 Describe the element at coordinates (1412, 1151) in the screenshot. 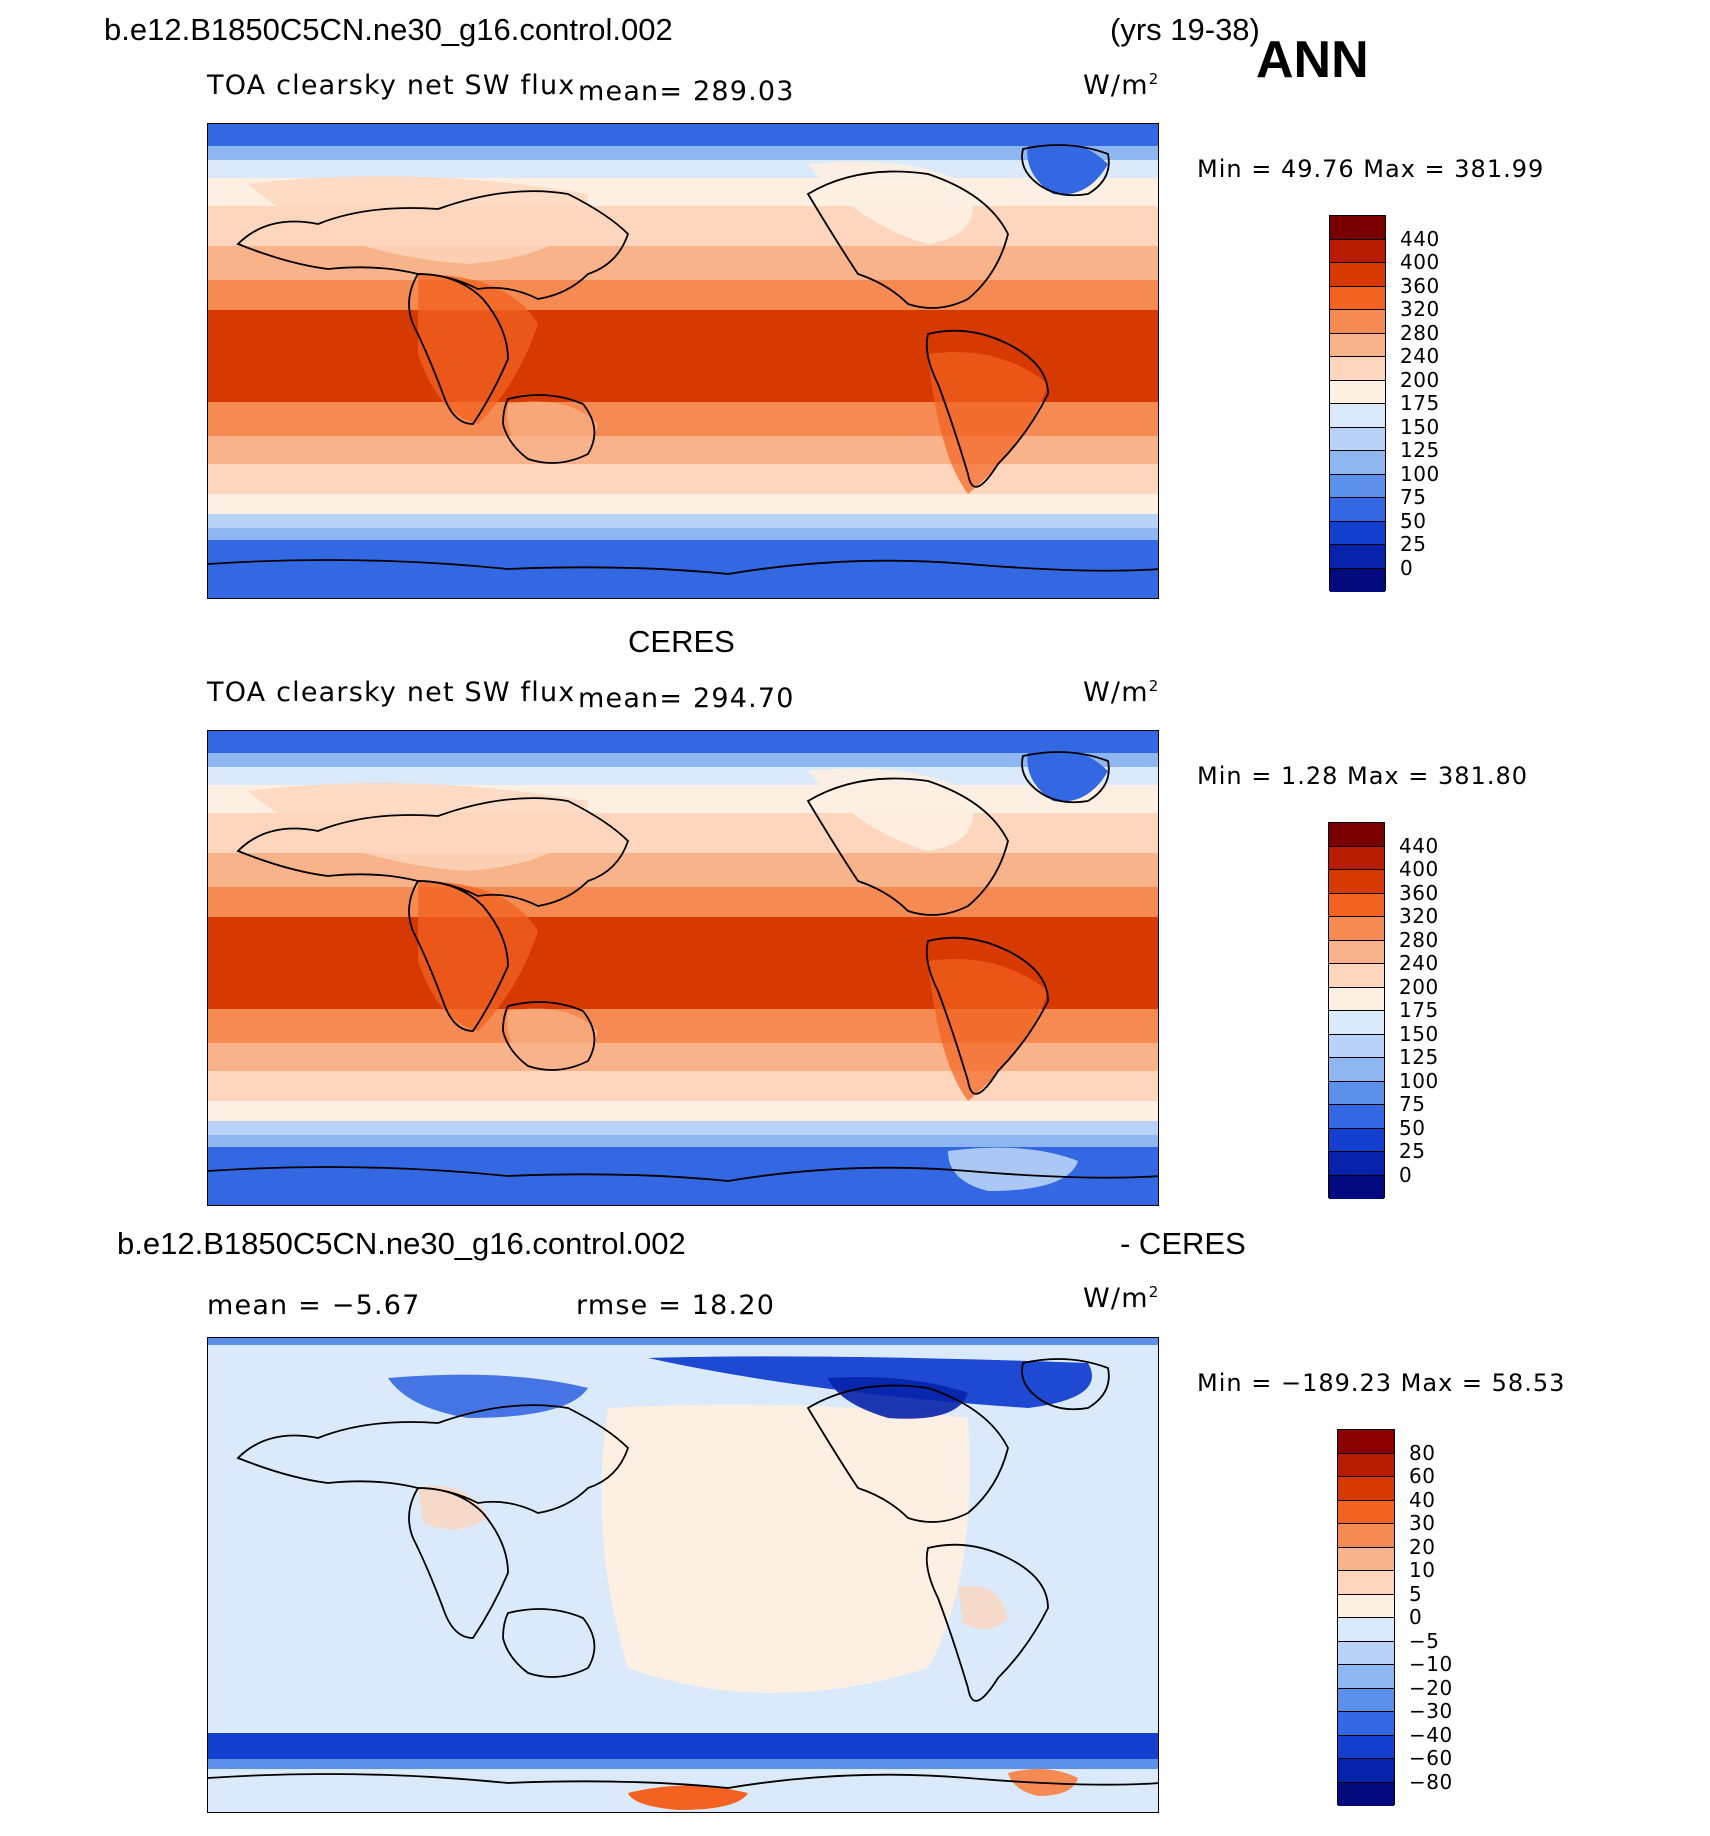

I see `colorbar-tick-label: 25` at that location.